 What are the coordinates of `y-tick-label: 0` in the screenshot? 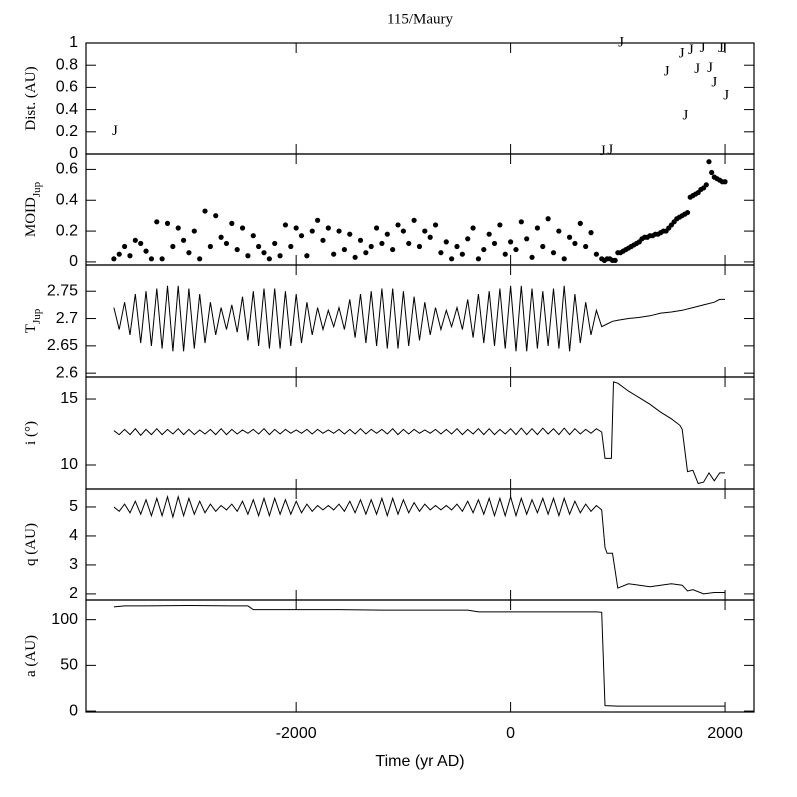 It's located at (73, 710).